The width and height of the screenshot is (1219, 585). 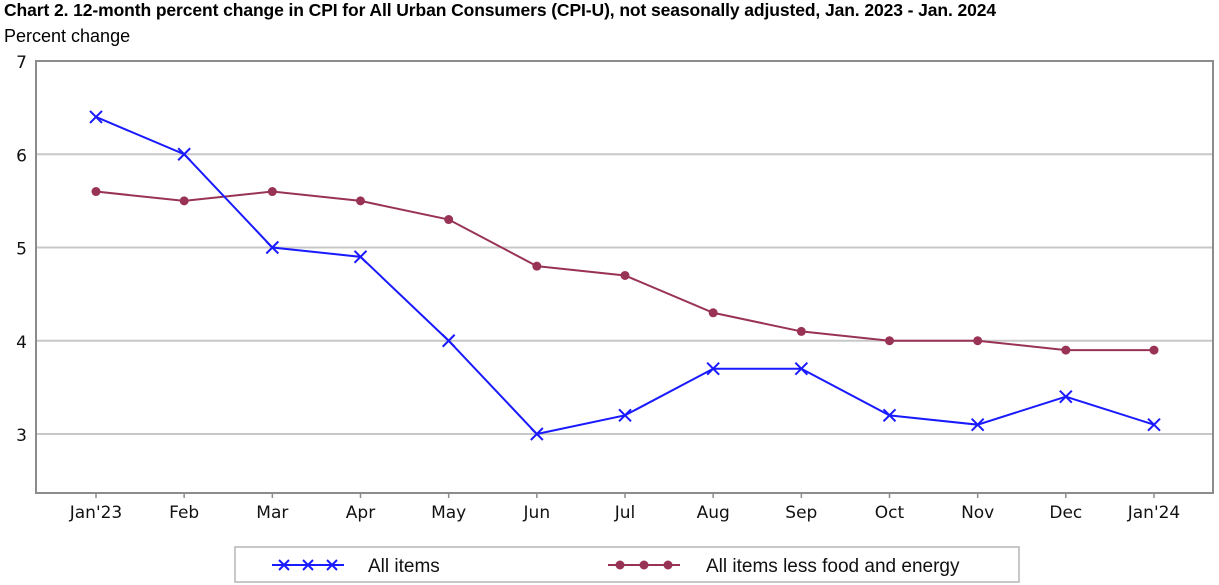 What do you see at coordinates (360, 513) in the screenshot?
I see `x-tick-label: Apr` at bounding box center [360, 513].